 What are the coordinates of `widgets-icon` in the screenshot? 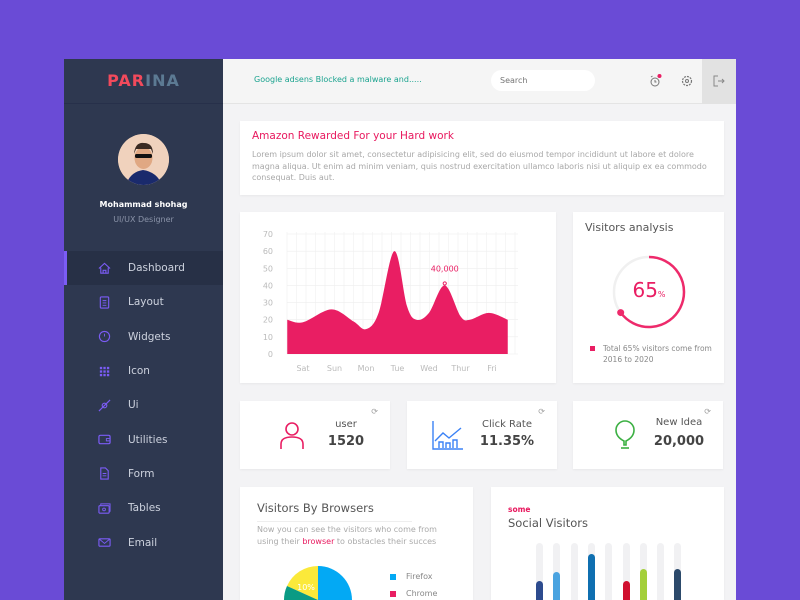 It's located at (104, 337).